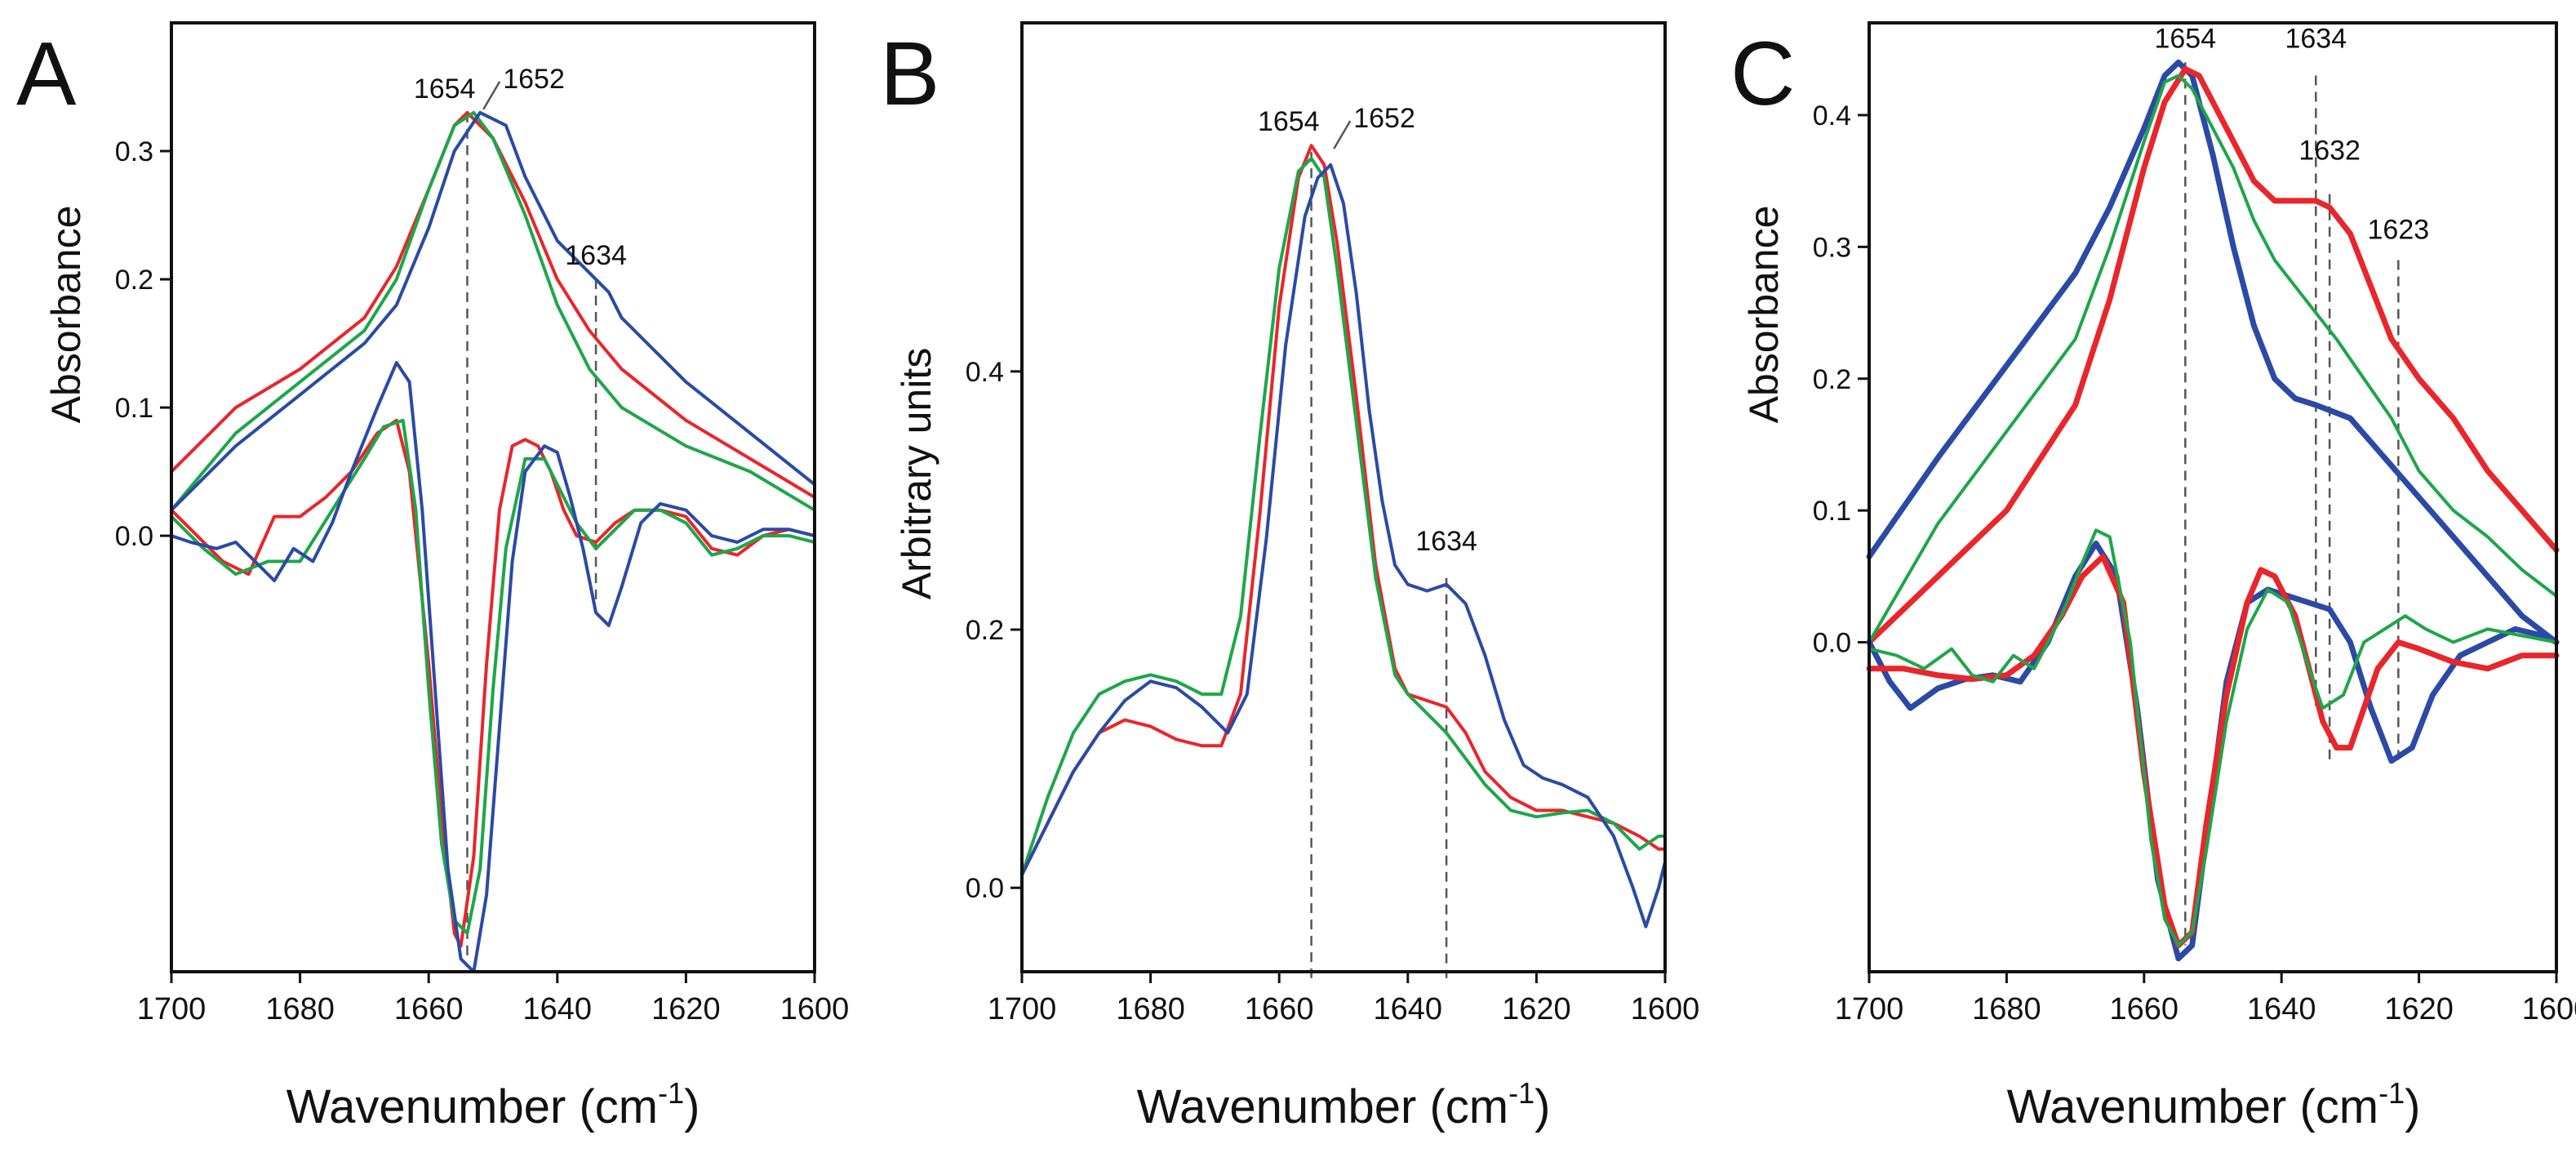  I want to click on y-axis-ticks: 0.0 0.1 0.2 0.3, so click(143, 344).